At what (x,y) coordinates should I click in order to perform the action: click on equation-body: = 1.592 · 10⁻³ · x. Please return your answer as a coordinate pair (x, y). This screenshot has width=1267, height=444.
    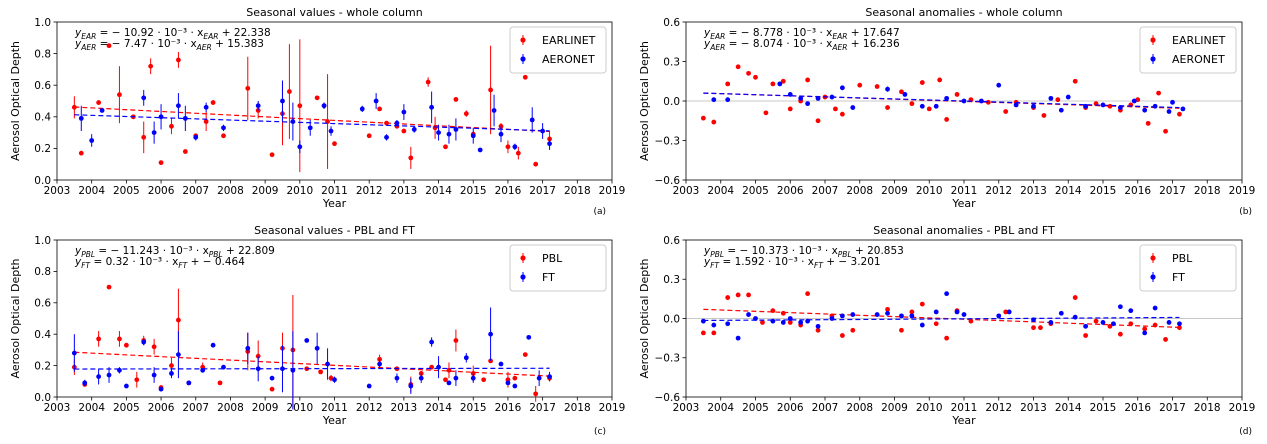
    Looking at the image, I should click on (766, 262).